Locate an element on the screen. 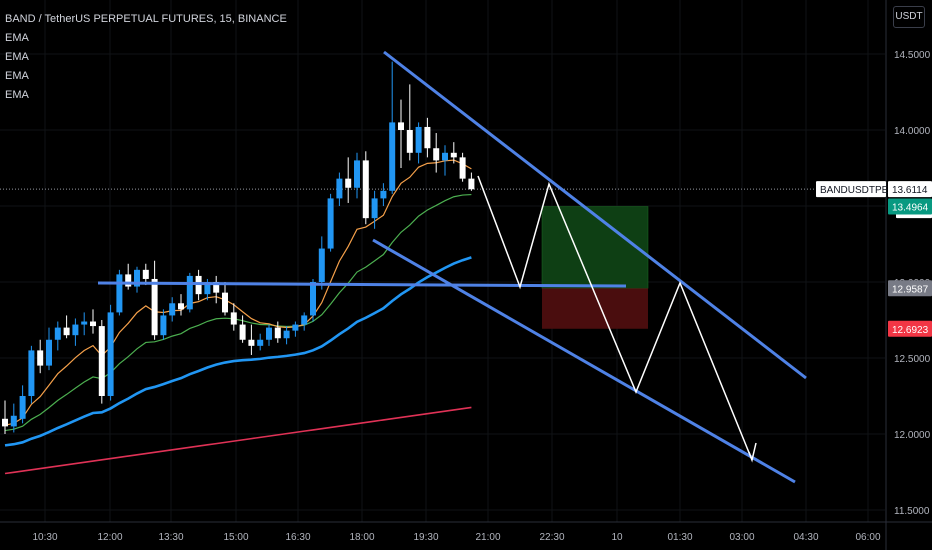 The width and height of the screenshot is (932, 550). target-zone is located at coordinates (595, 247).